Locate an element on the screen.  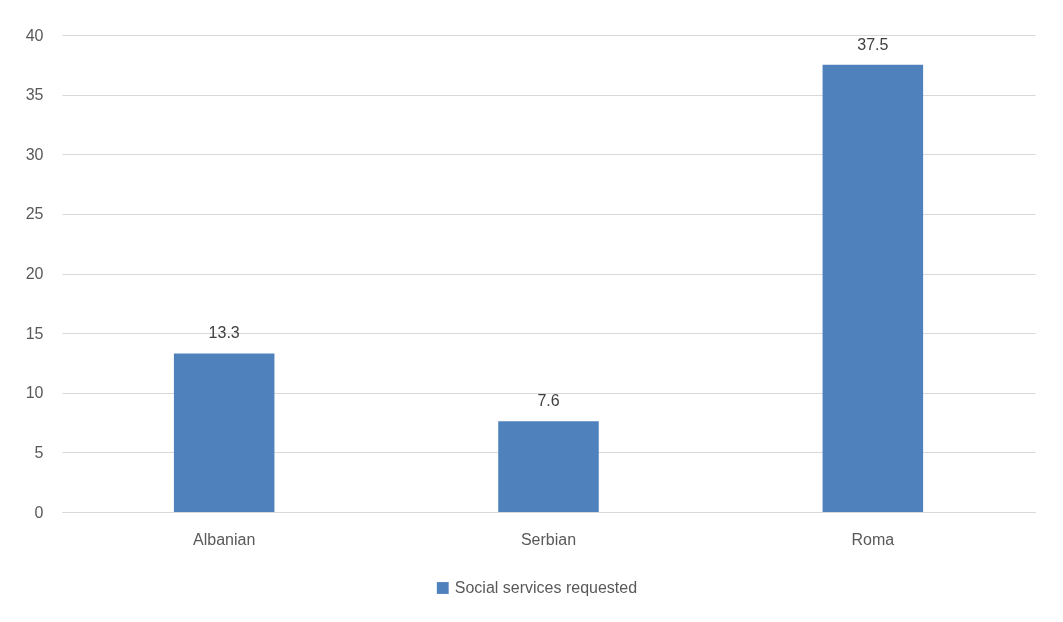
legend-label: Social services requested is located at coordinates (546, 587).